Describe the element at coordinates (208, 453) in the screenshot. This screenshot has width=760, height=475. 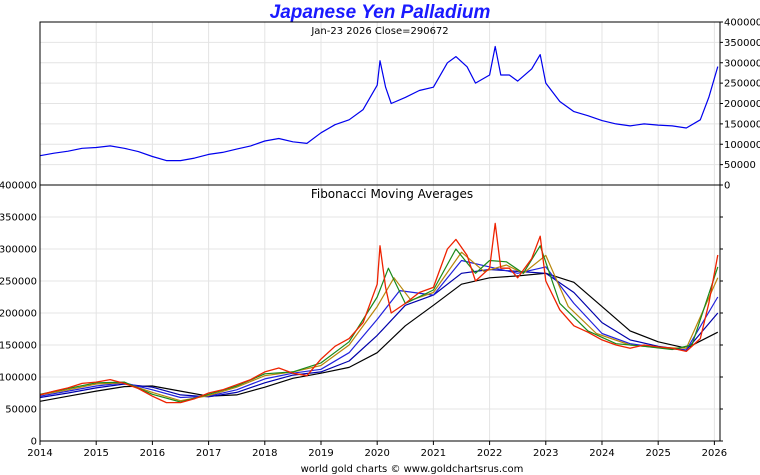
I see `fibonacci-x-tick-label: 2017` at that location.